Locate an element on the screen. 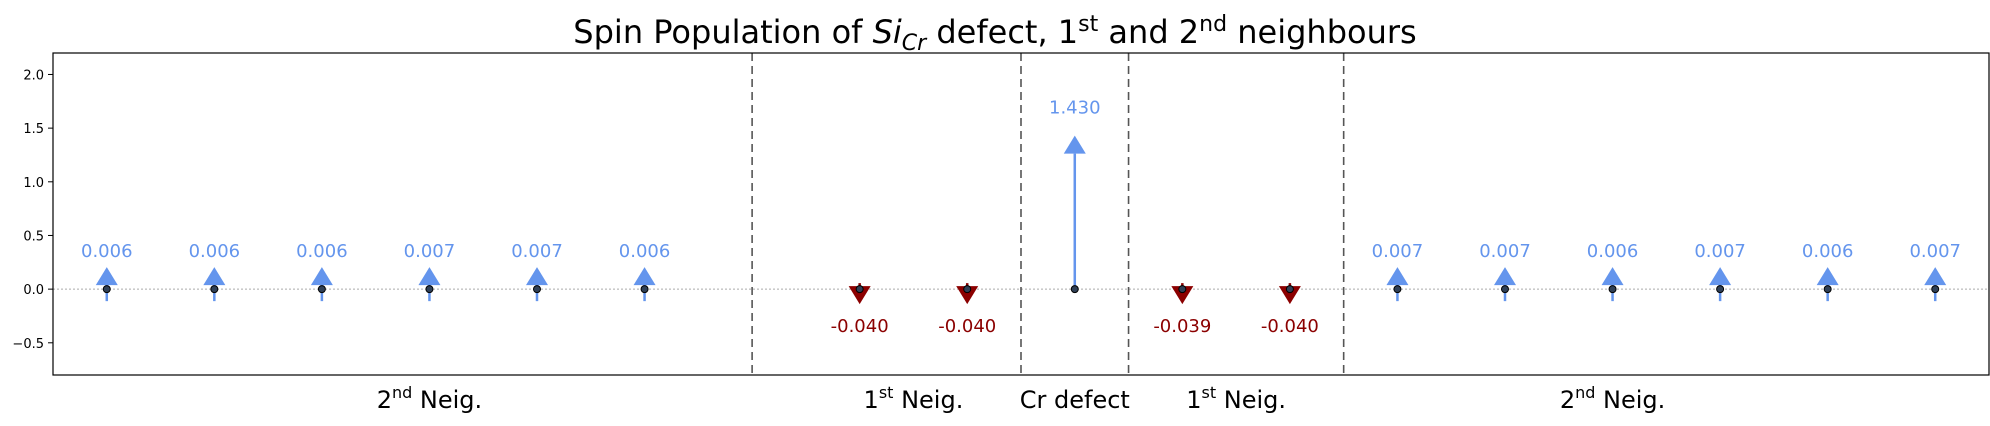  spin-value-label: 1.430 is located at coordinates (1075, 108).